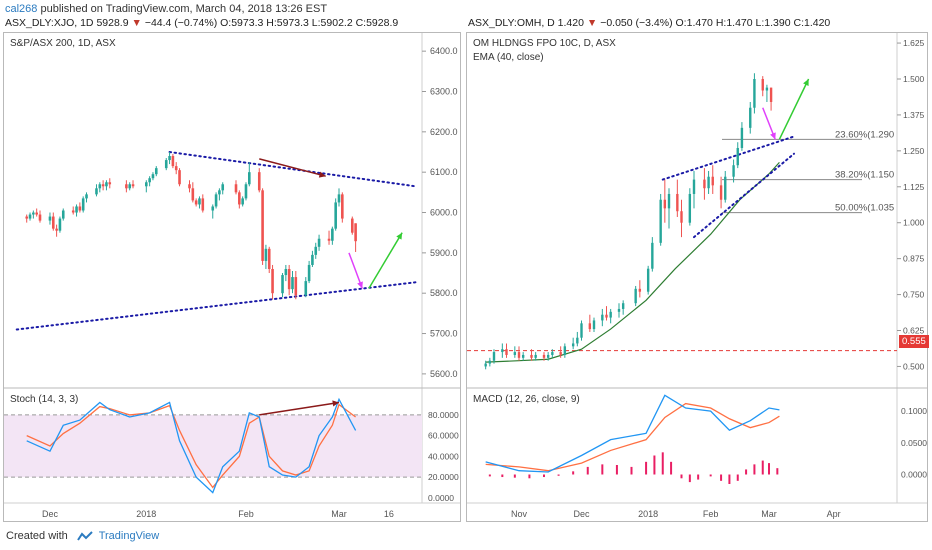 This screenshot has width=932, height=550. What do you see at coordinates (914, 411) in the screenshot?
I see `macd-tick-label: 0.1000` at bounding box center [914, 411].